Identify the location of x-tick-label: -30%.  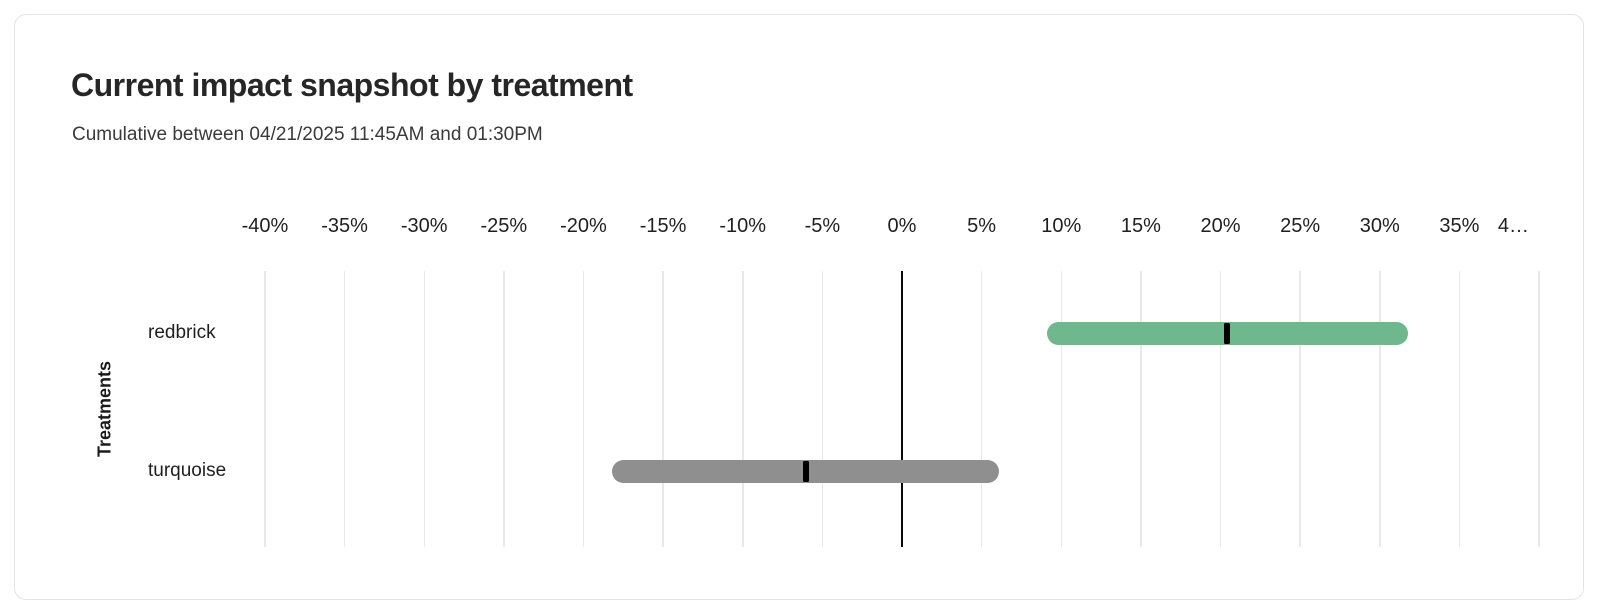
(424, 226).